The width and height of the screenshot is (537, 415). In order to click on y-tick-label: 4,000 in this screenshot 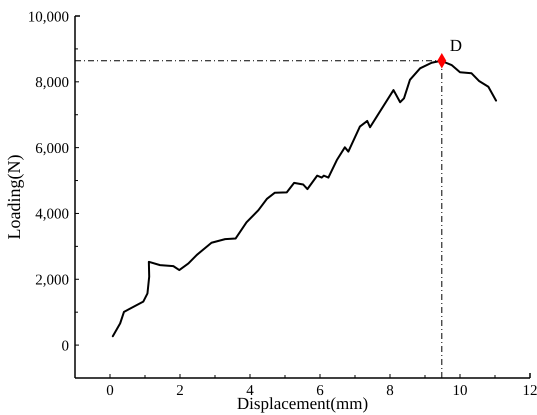, I will do `click(52, 214)`.